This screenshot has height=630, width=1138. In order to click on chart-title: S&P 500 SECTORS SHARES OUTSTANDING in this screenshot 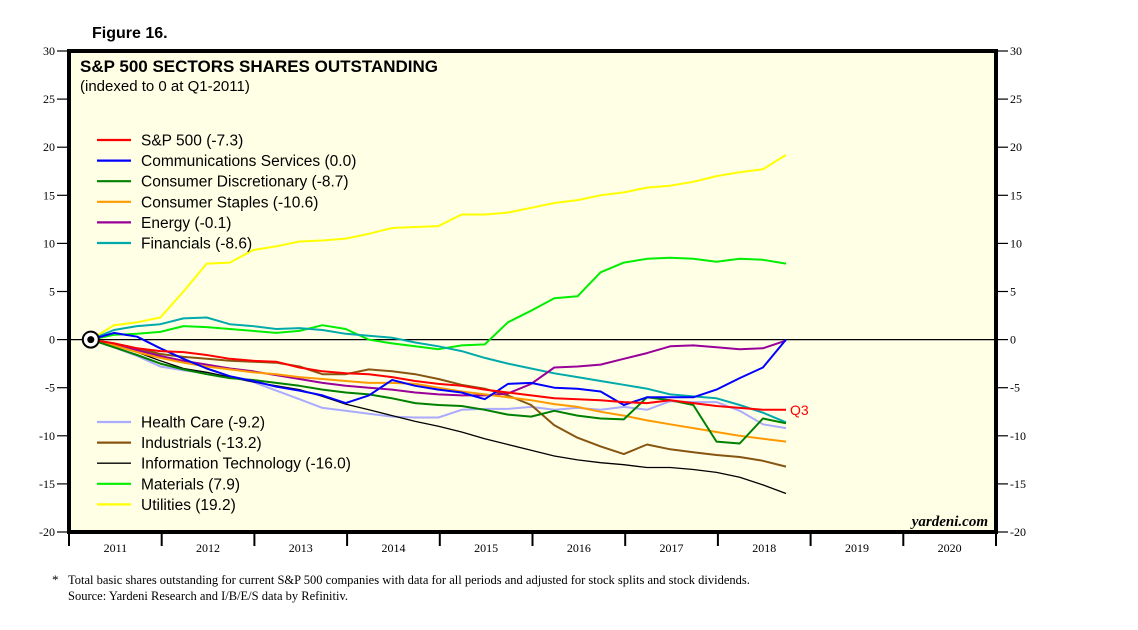, I will do `click(259, 66)`.